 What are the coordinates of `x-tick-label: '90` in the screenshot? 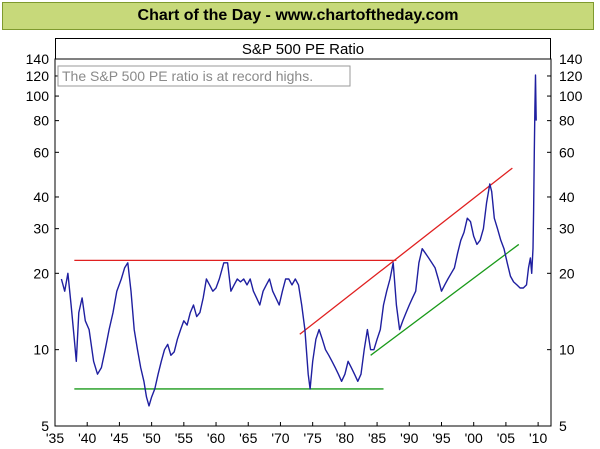 It's located at (409, 438).